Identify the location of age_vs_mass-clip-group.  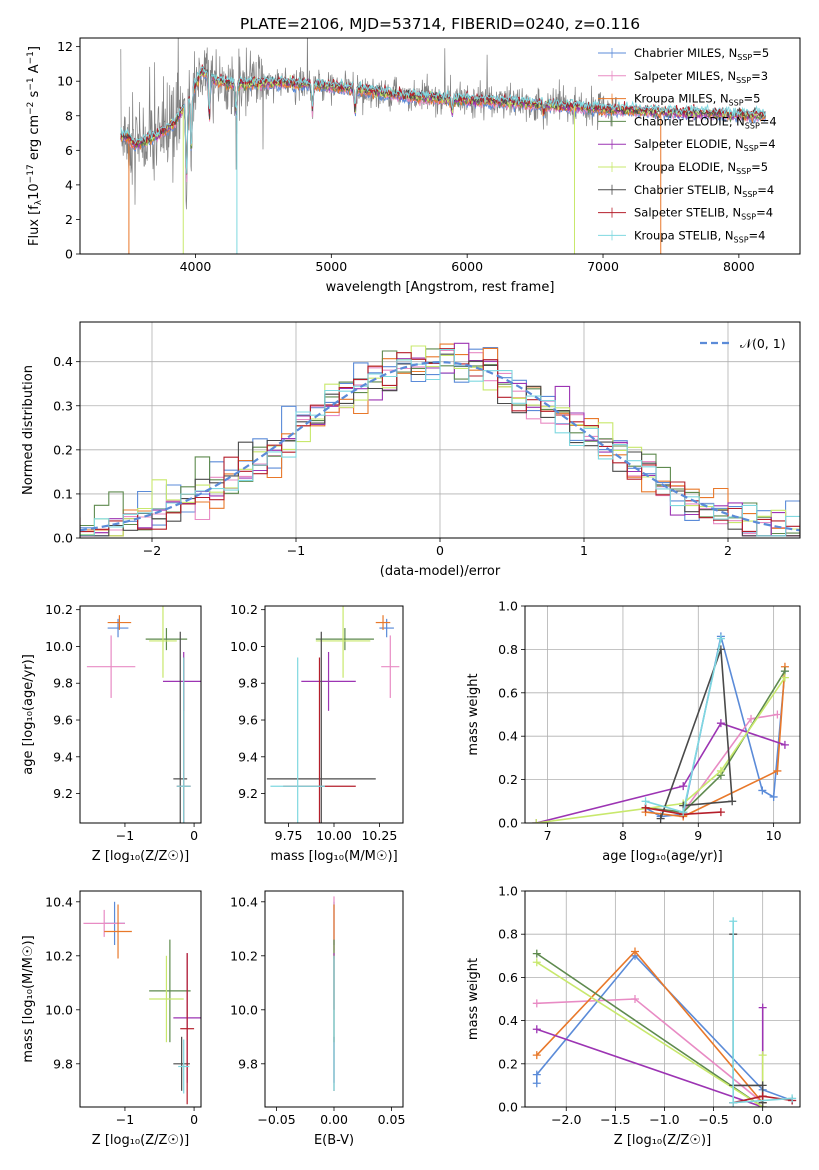
(333, 714).